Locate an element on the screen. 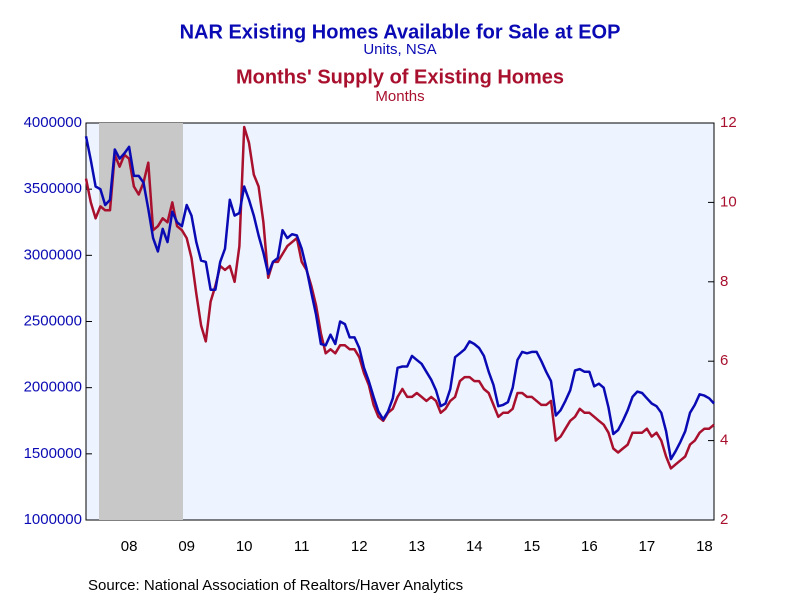  x-tick-label: 10 is located at coordinates (244, 546).